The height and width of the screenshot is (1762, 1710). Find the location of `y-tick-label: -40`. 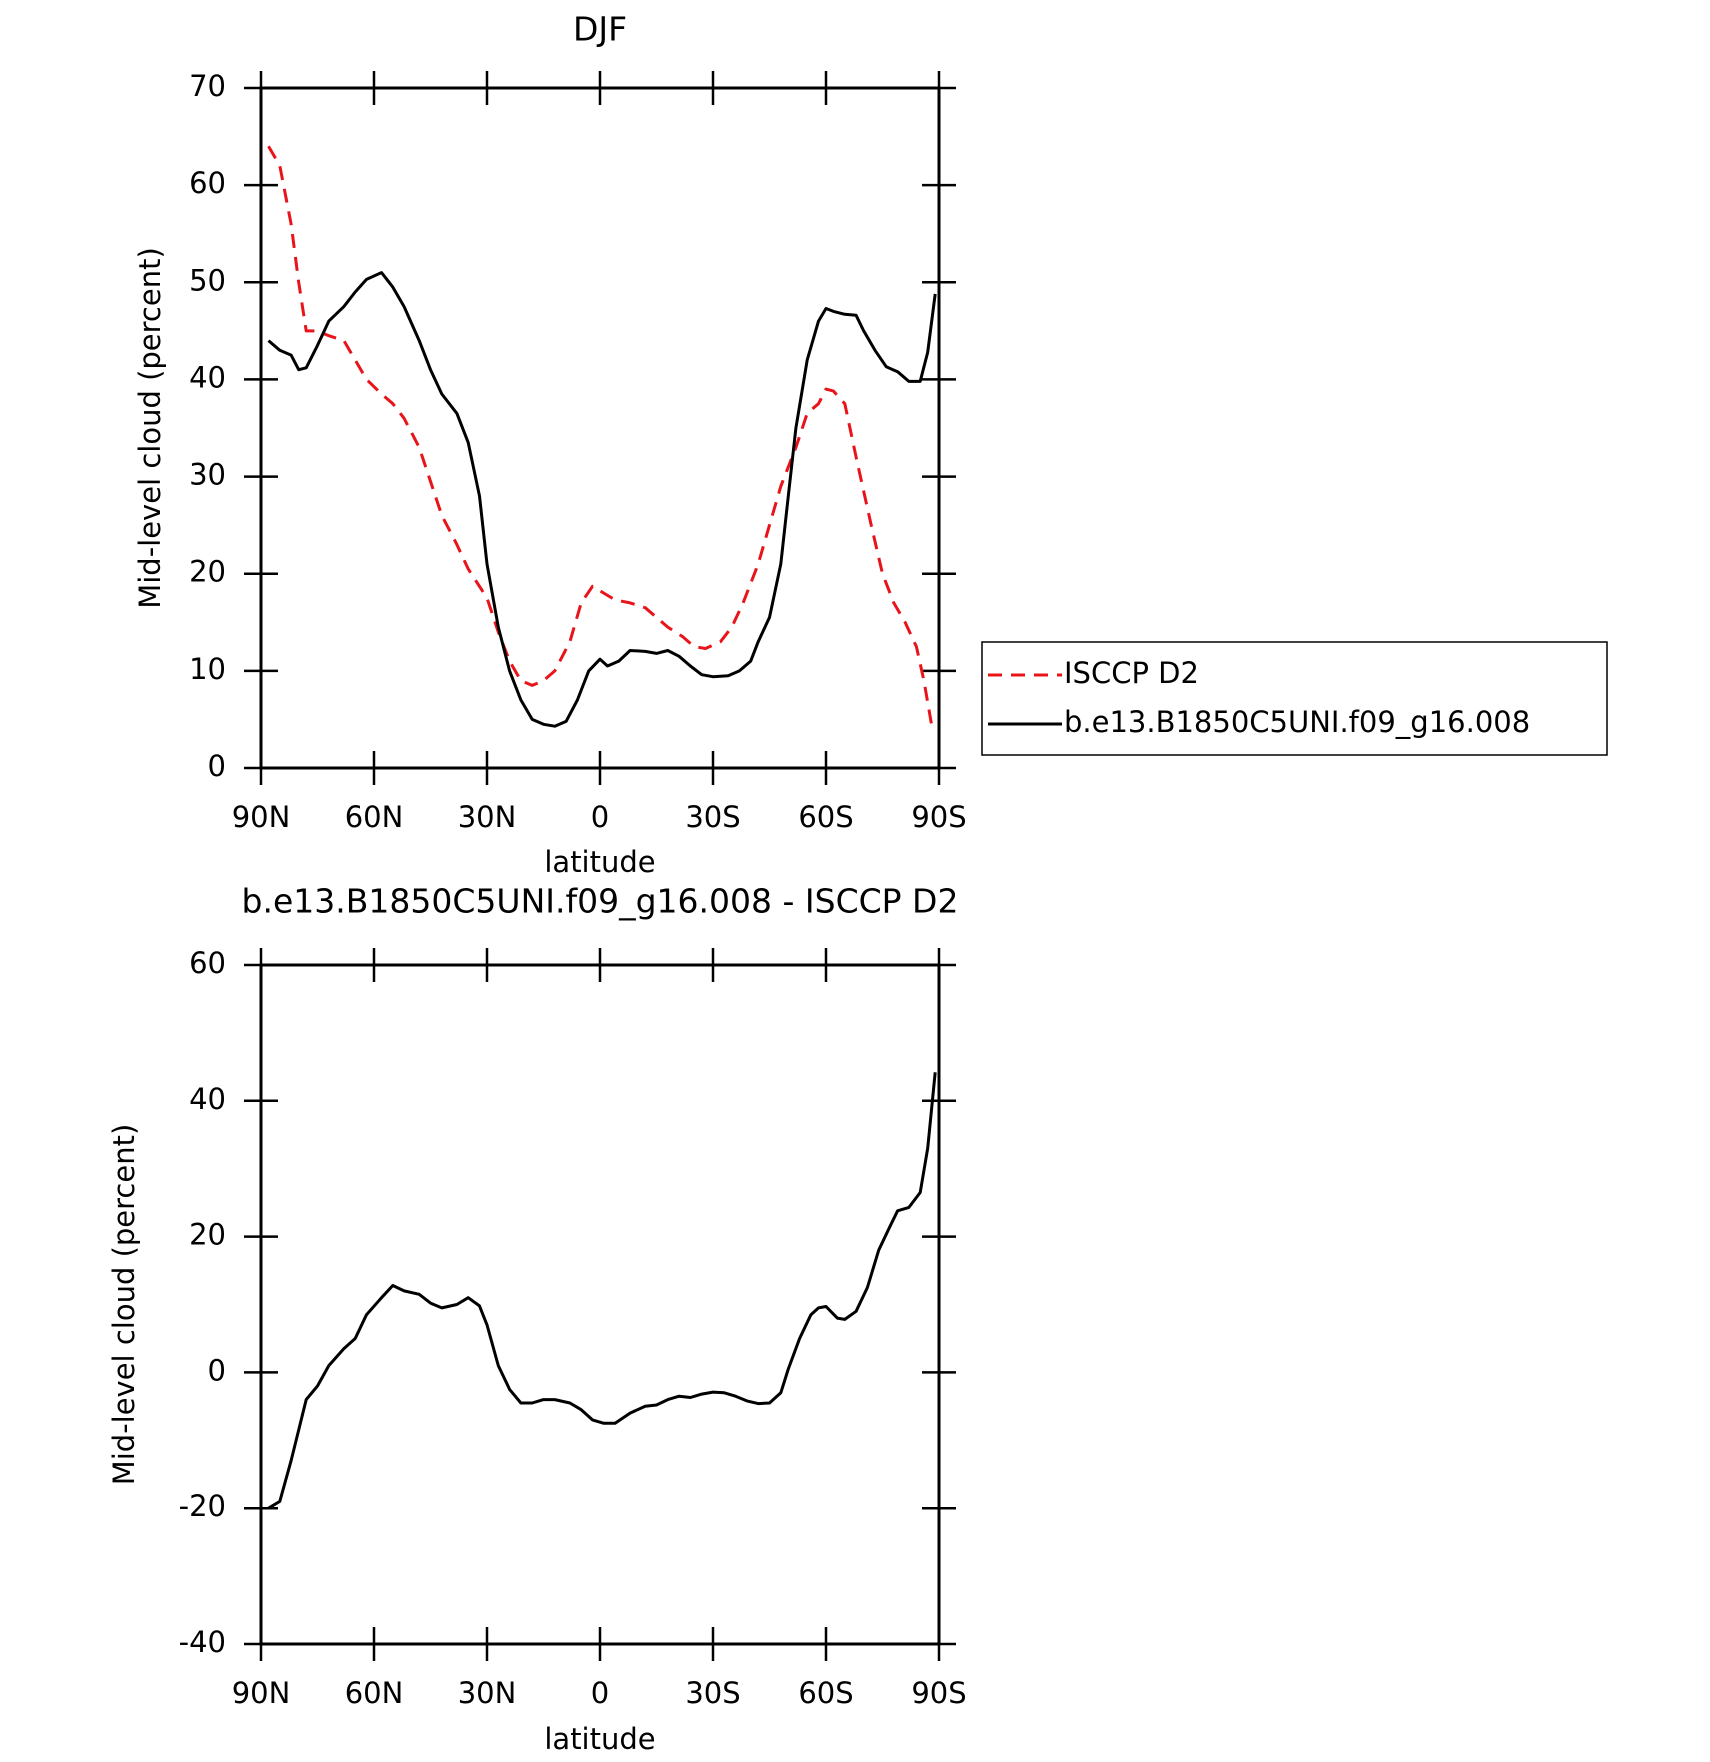

y-tick-label: -40 is located at coordinates (202, 1642).